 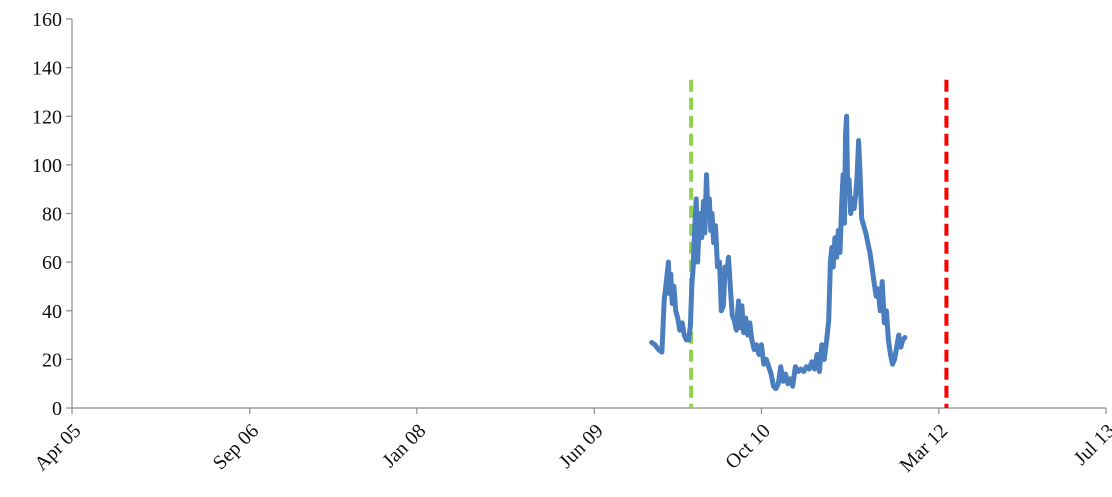 What do you see at coordinates (924, 448) in the screenshot?
I see `x-tick-label: Mar 12` at bounding box center [924, 448].